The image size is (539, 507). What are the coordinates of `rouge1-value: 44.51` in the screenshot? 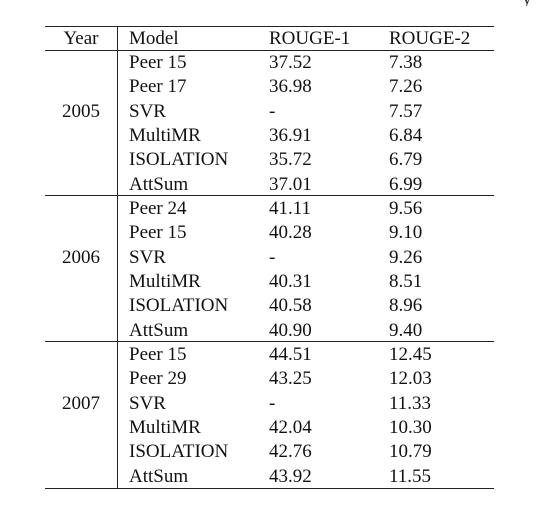 It's located at (290, 354).